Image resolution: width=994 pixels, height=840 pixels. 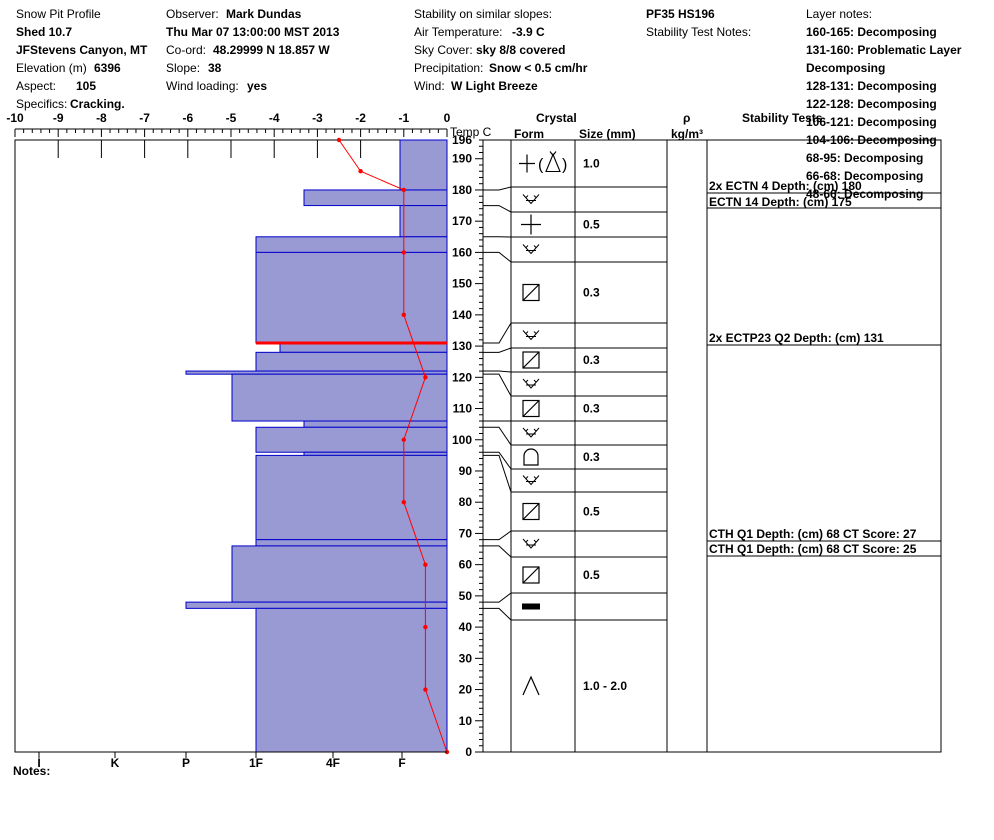 What do you see at coordinates (449, 68) in the screenshot?
I see `precip-label: Precipitation:` at bounding box center [449, 68].